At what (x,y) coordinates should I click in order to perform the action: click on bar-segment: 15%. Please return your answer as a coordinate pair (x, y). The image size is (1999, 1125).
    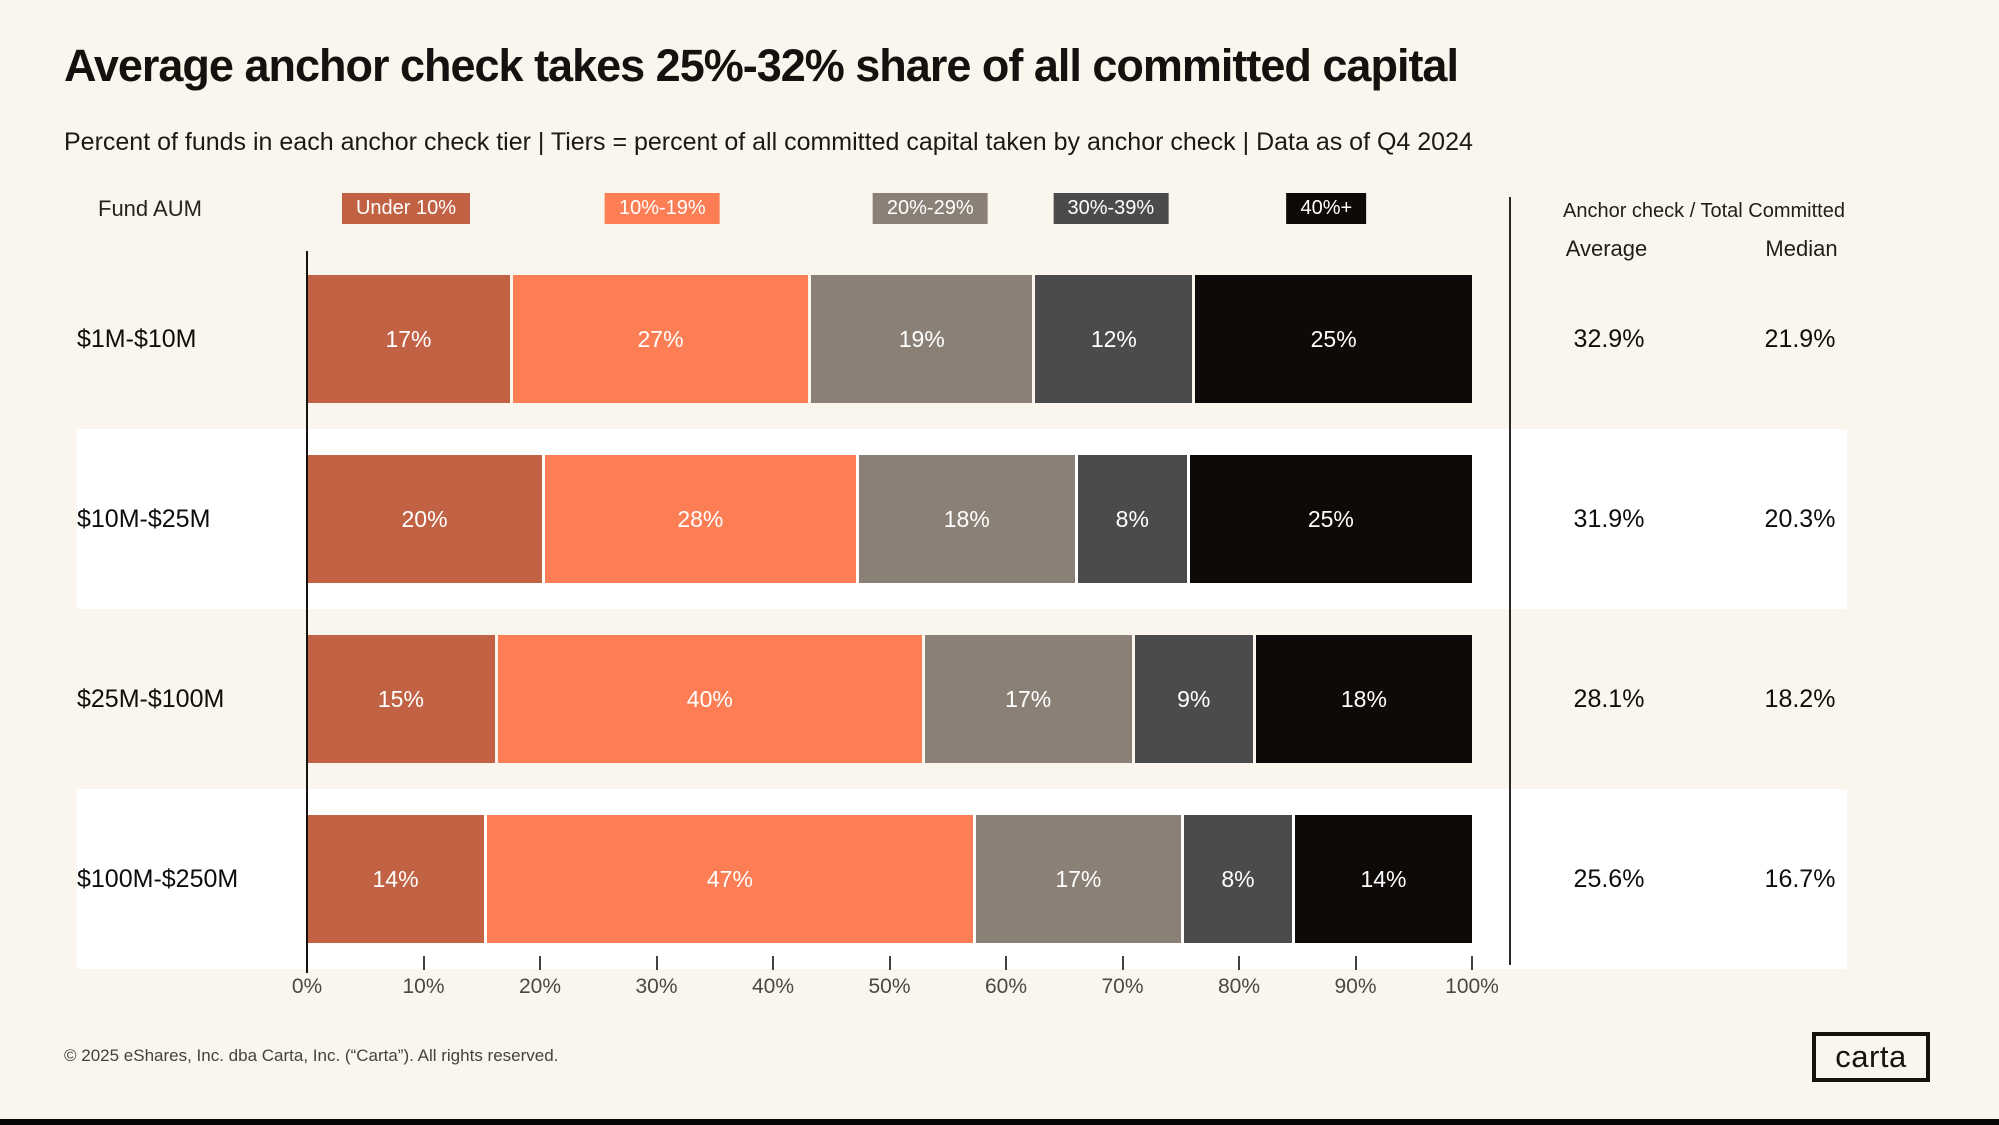
    Looking at the image, I should click on (401, 699).